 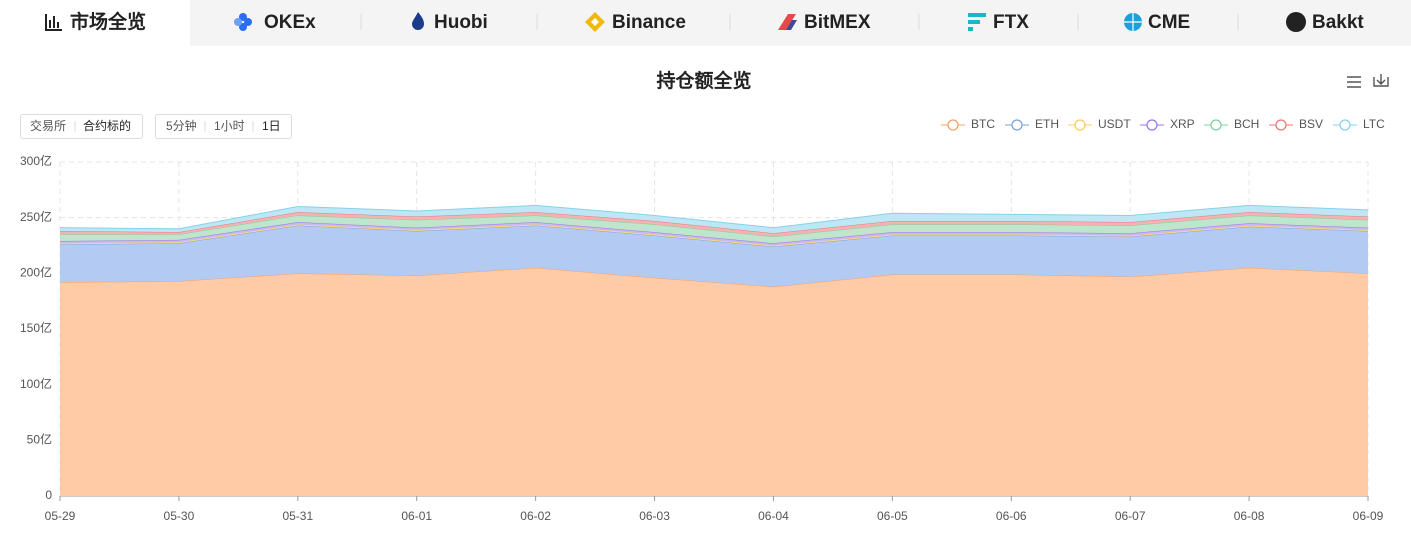 I want to click on tab-label: Huobi, so click(x=461, y=22).